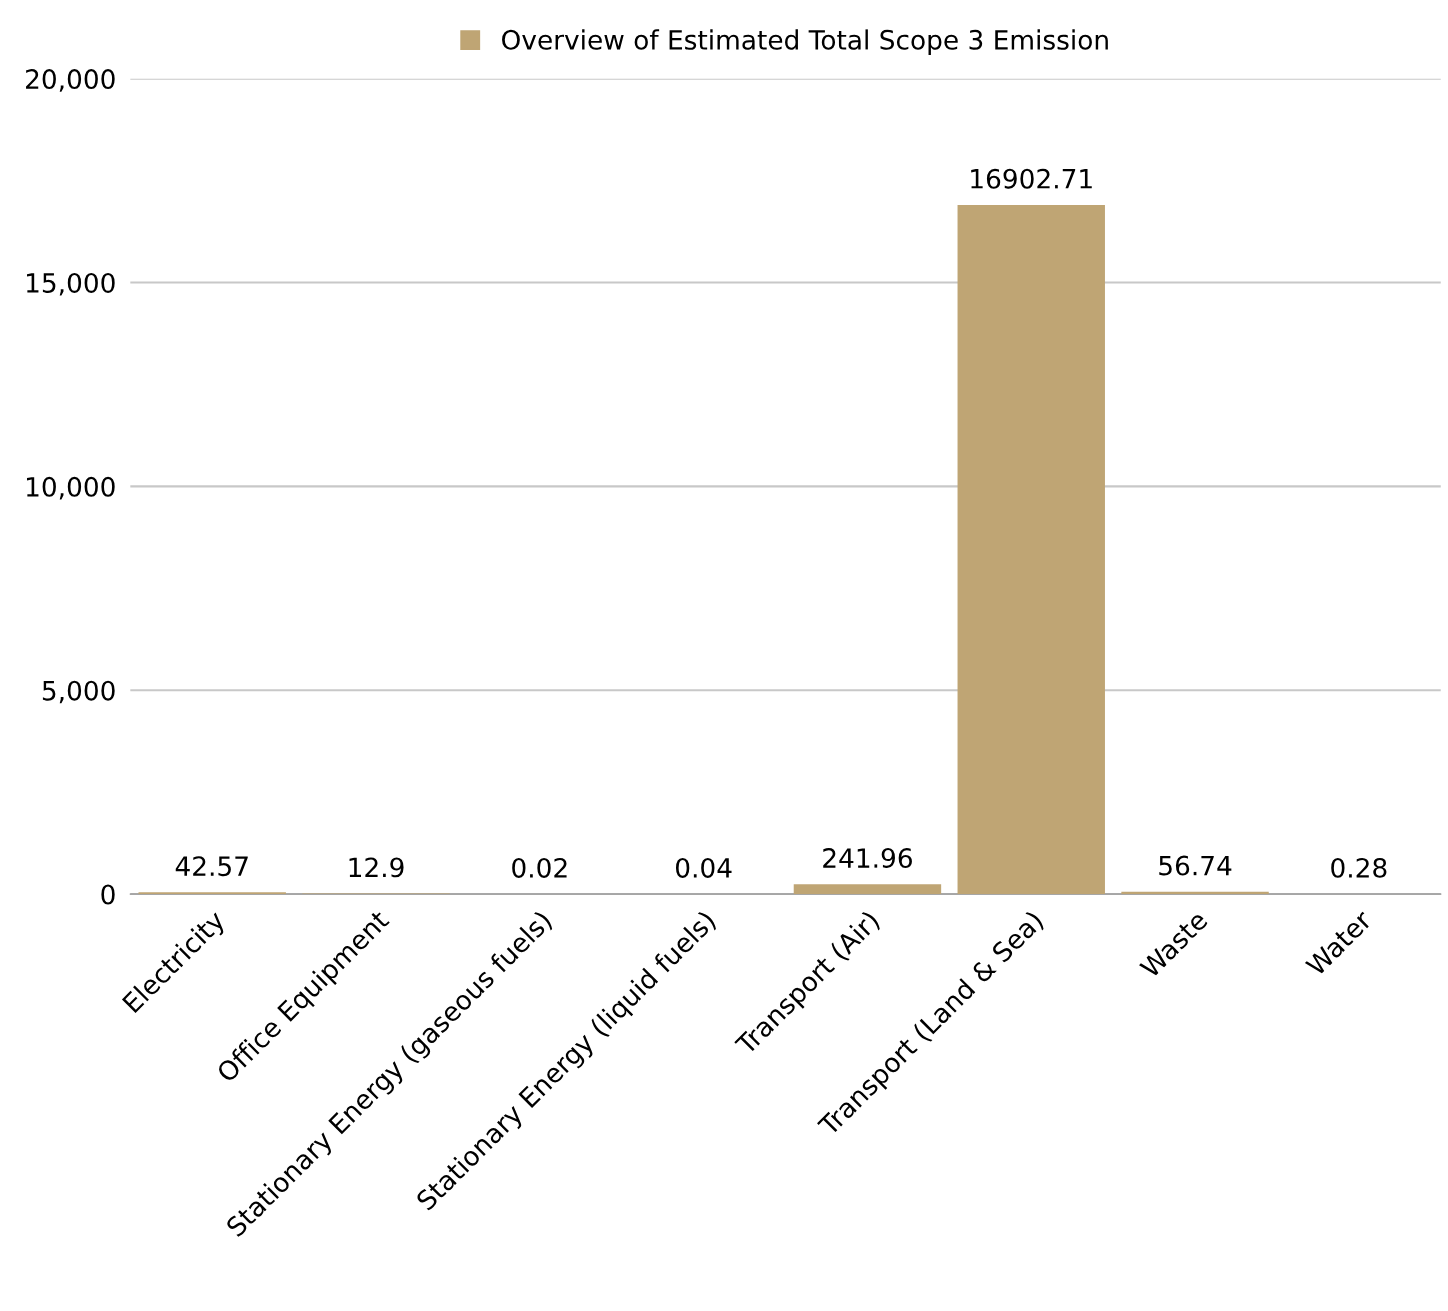 The width and height of the screenshot is (1448, 1311). Describe the element at coordinates (805, 42) in the screenshot. I see `legend-label: Overview of Estimated Total Scope 3 Emission` at that location.